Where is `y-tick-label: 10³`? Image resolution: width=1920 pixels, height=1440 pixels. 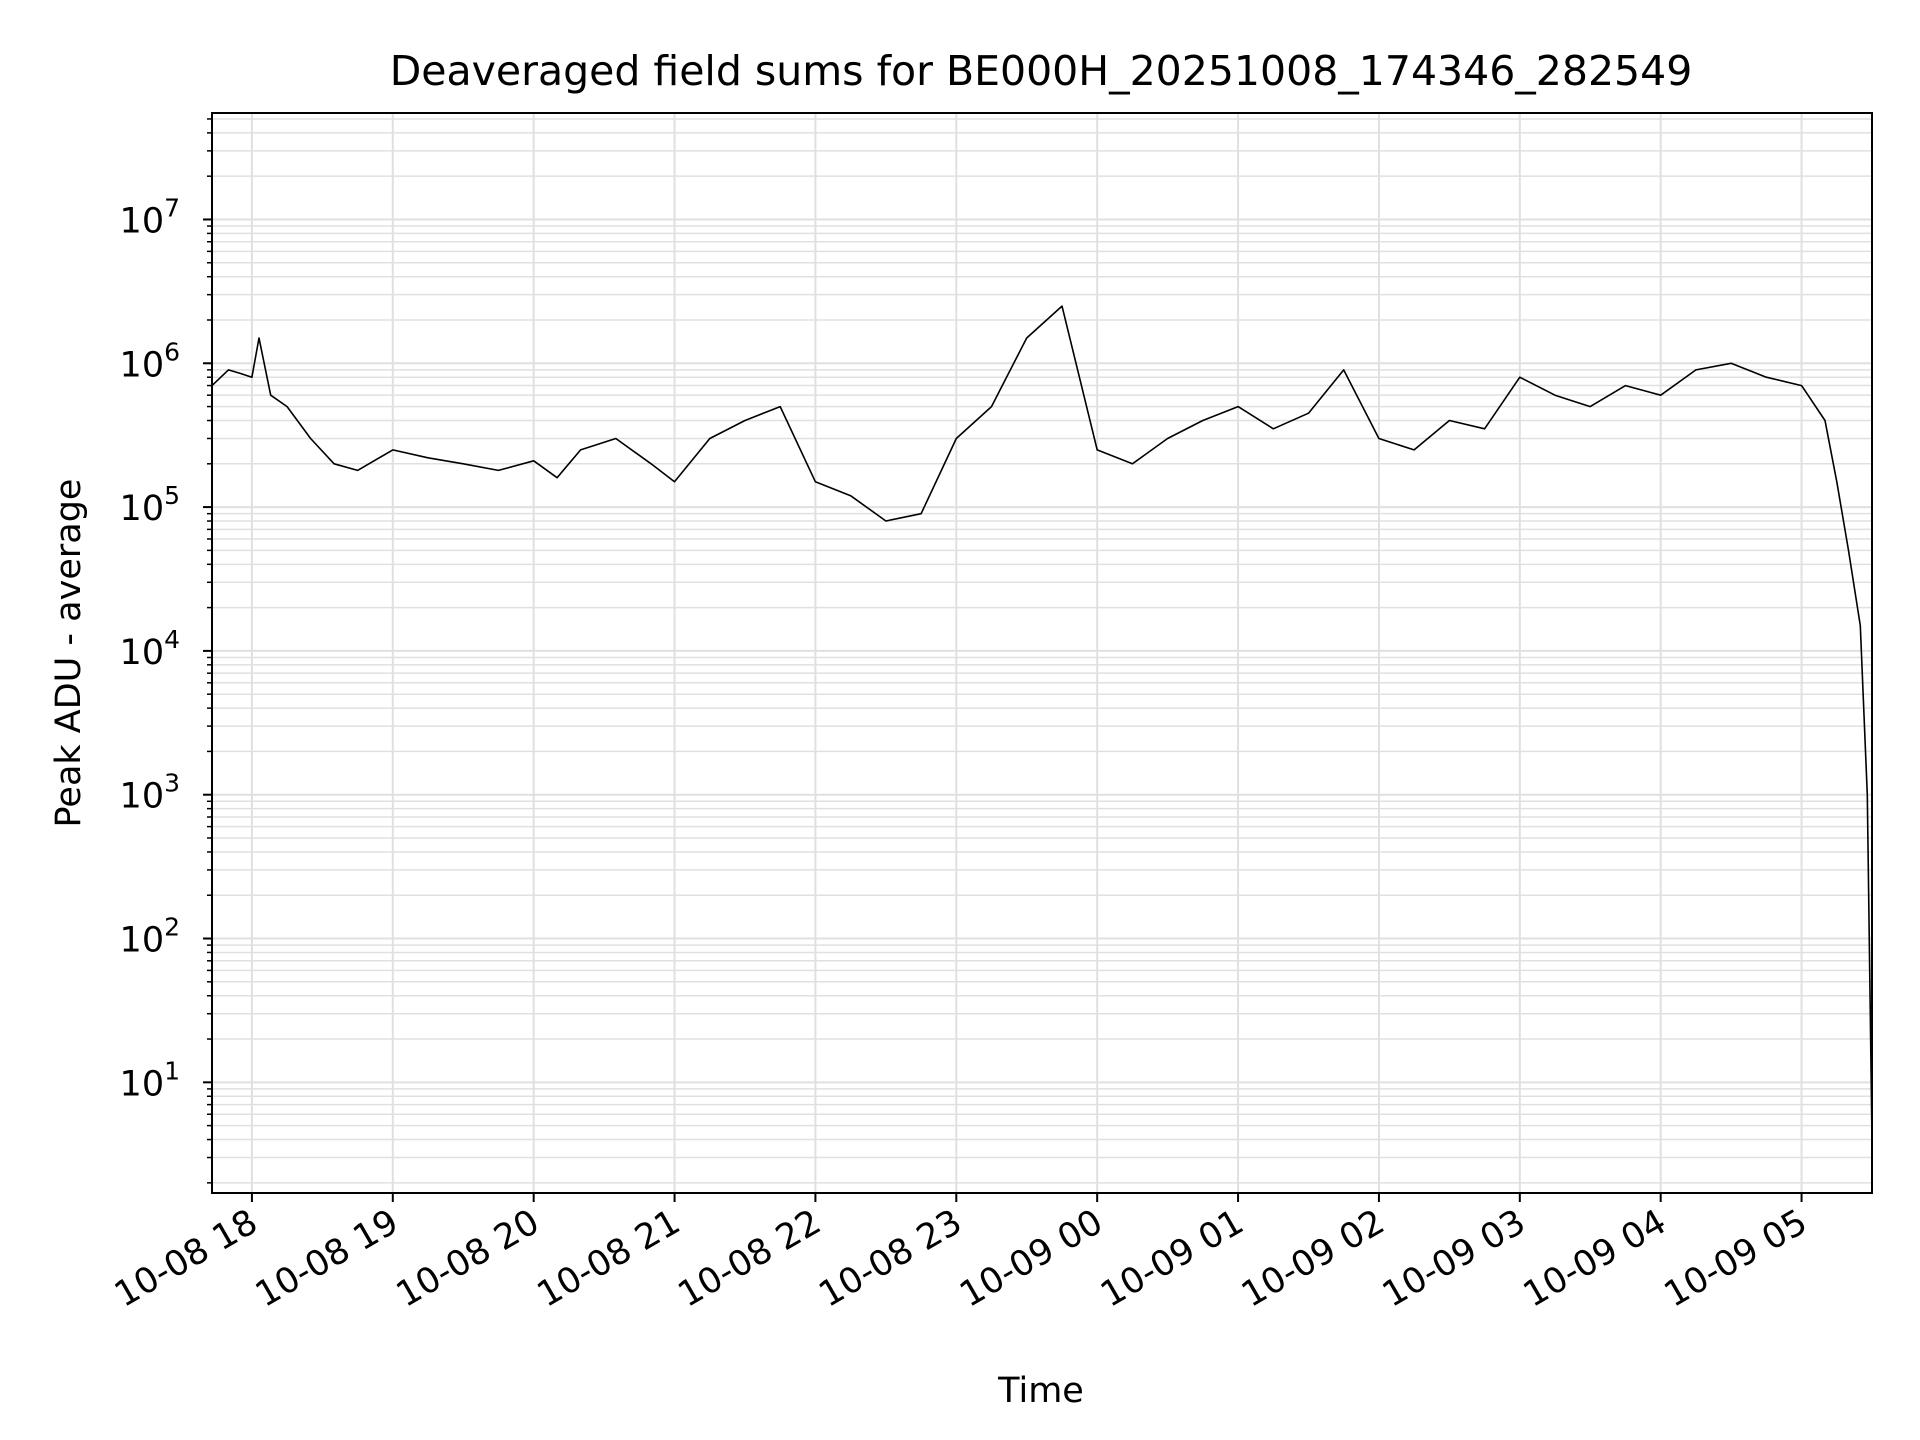 y-tick-label: 10³ is located at coordinates (150, 793).